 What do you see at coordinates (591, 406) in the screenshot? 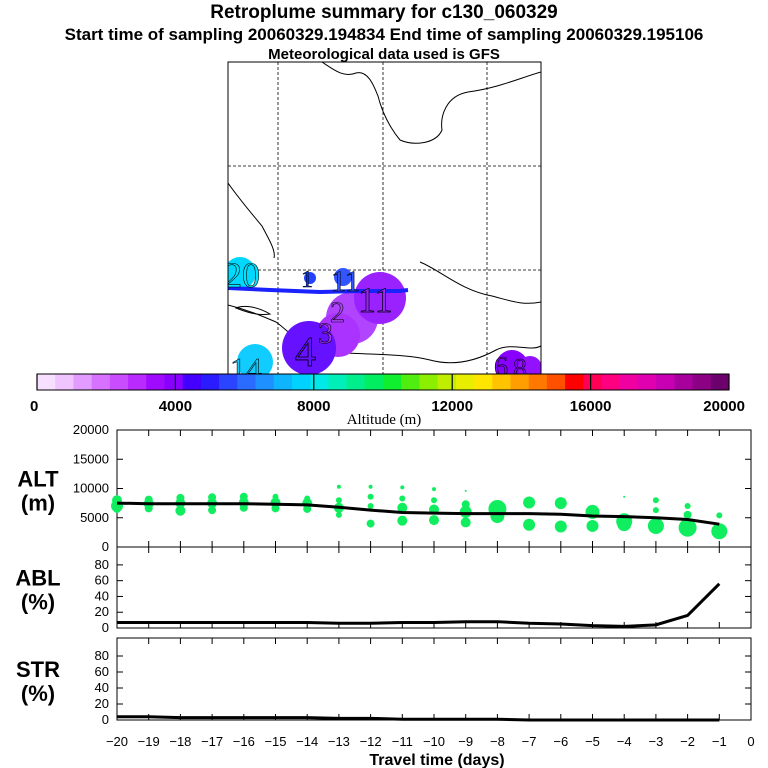
I see `colorbar-tick-label: 16000` at bounding box center [591, 406].